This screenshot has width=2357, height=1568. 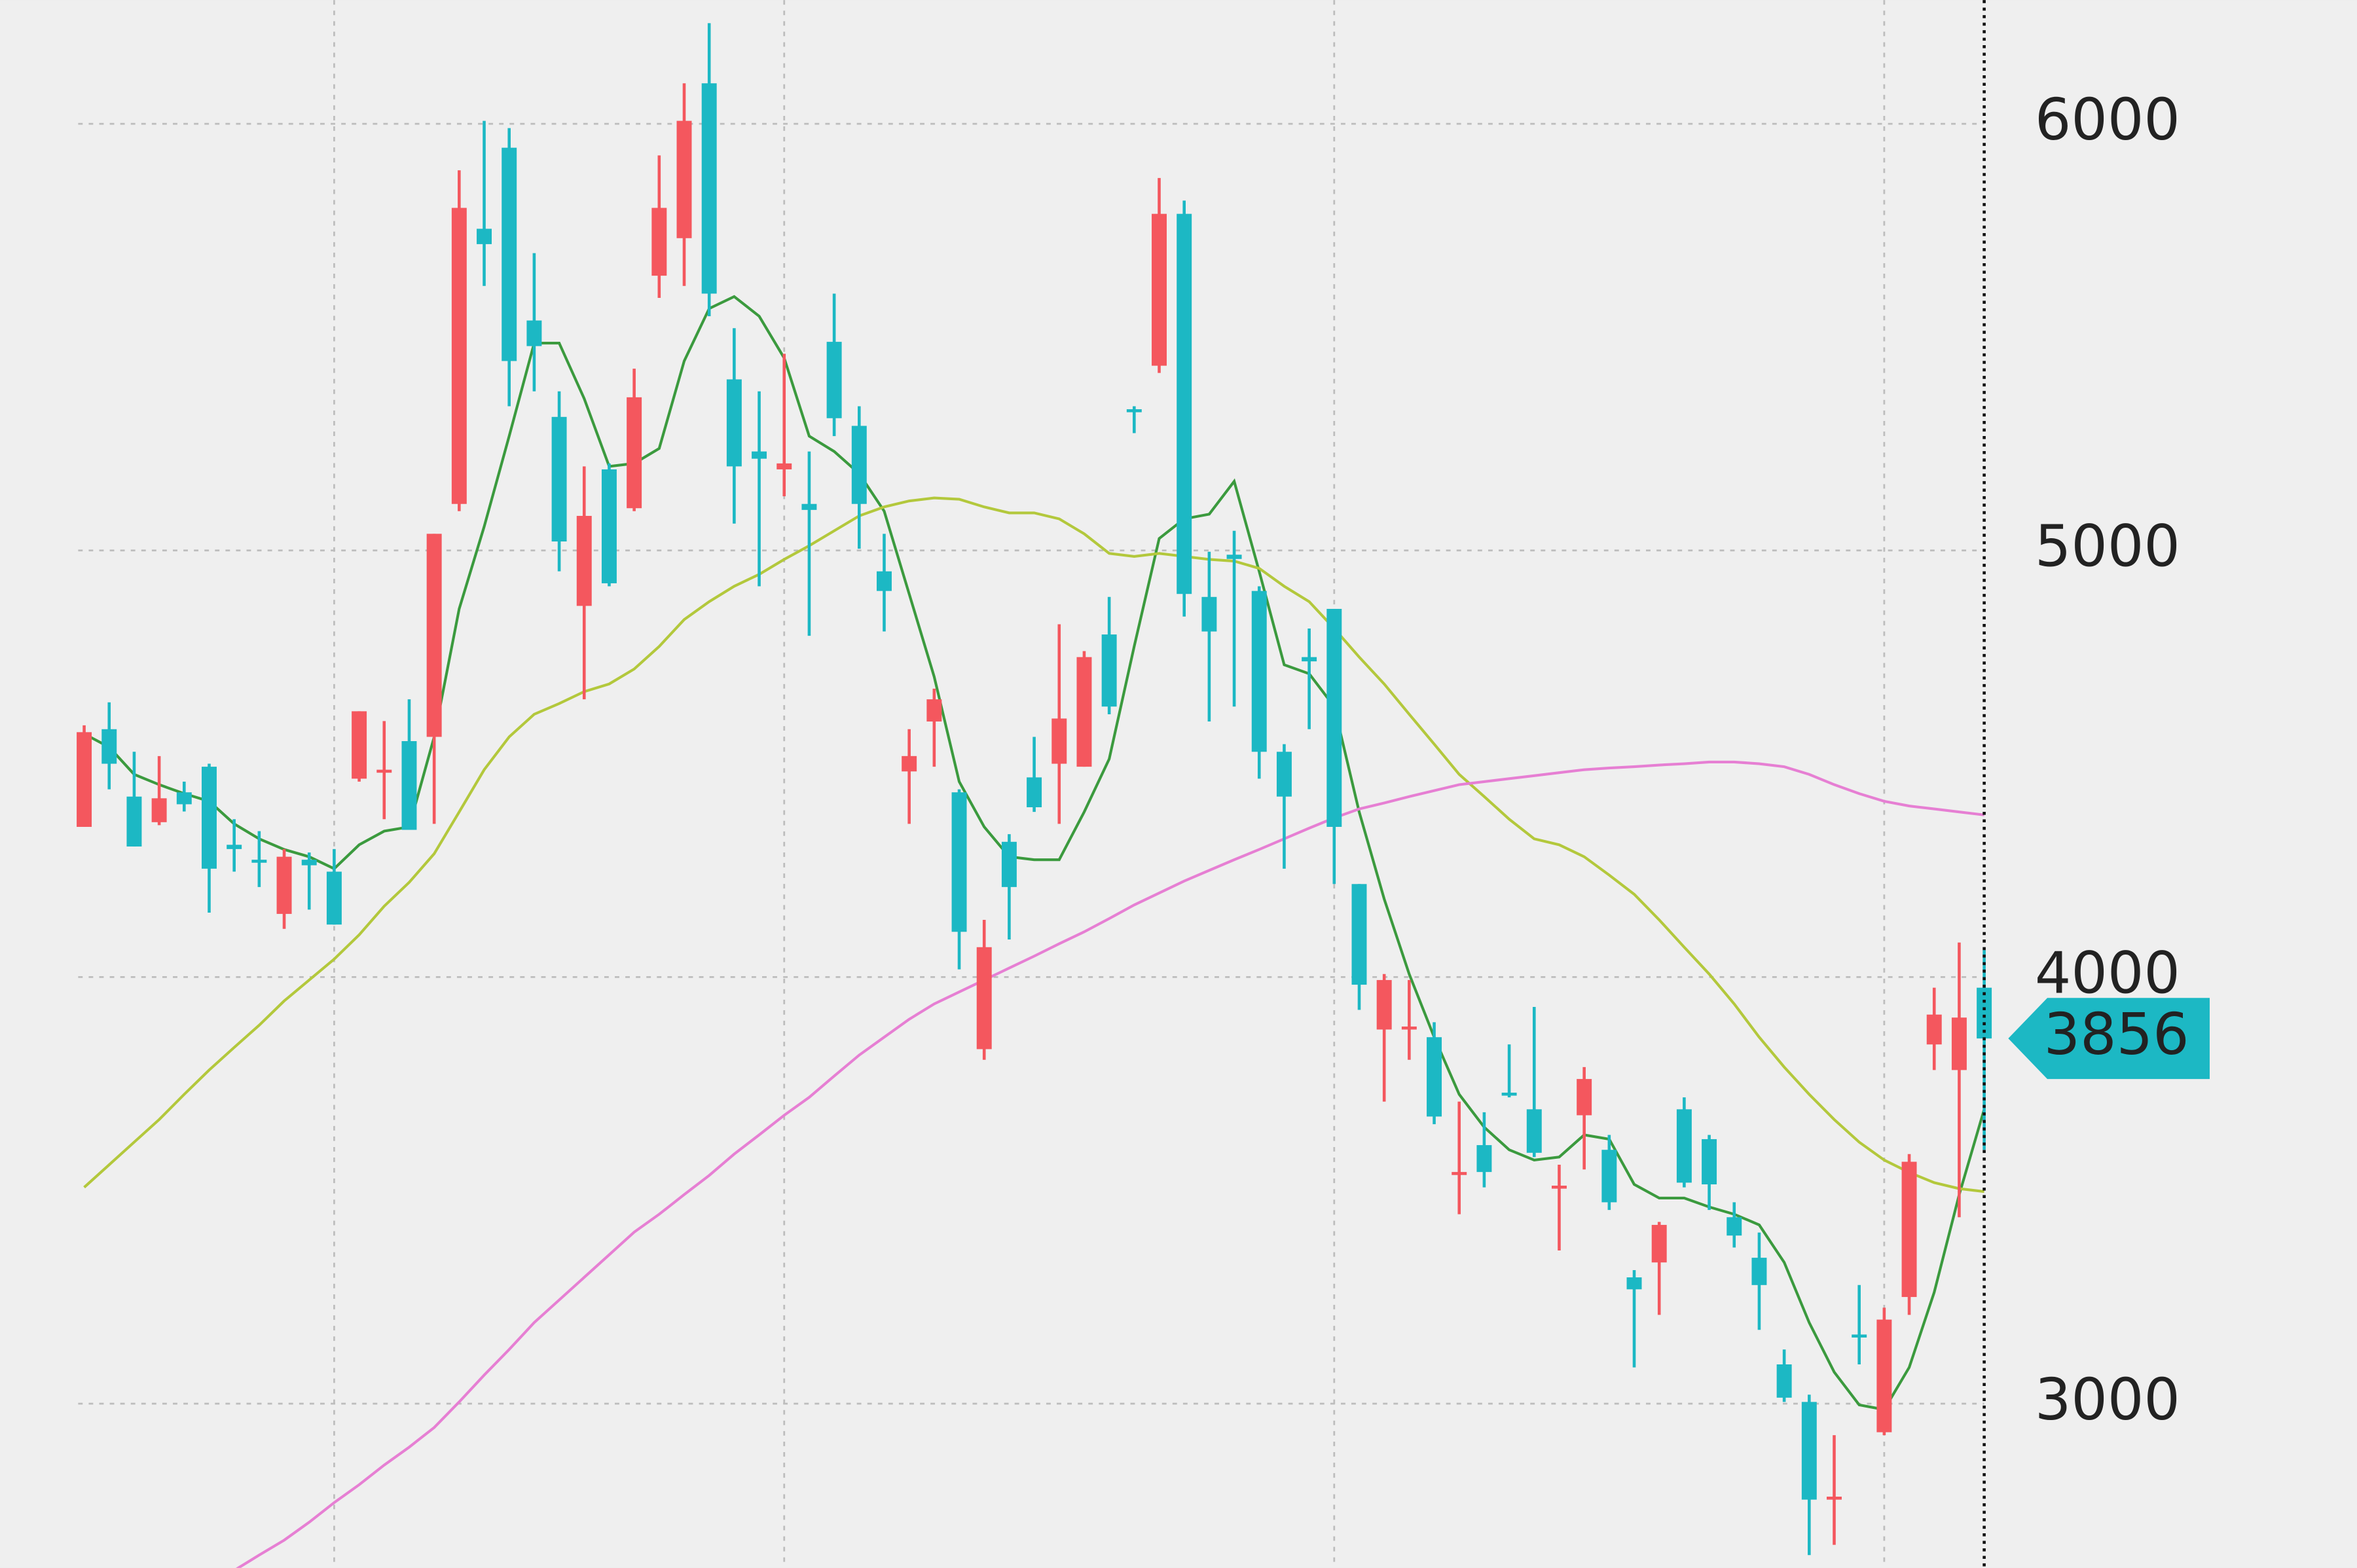 I want to click on y-tick-label: 6000, so click(x=2107, y=119).